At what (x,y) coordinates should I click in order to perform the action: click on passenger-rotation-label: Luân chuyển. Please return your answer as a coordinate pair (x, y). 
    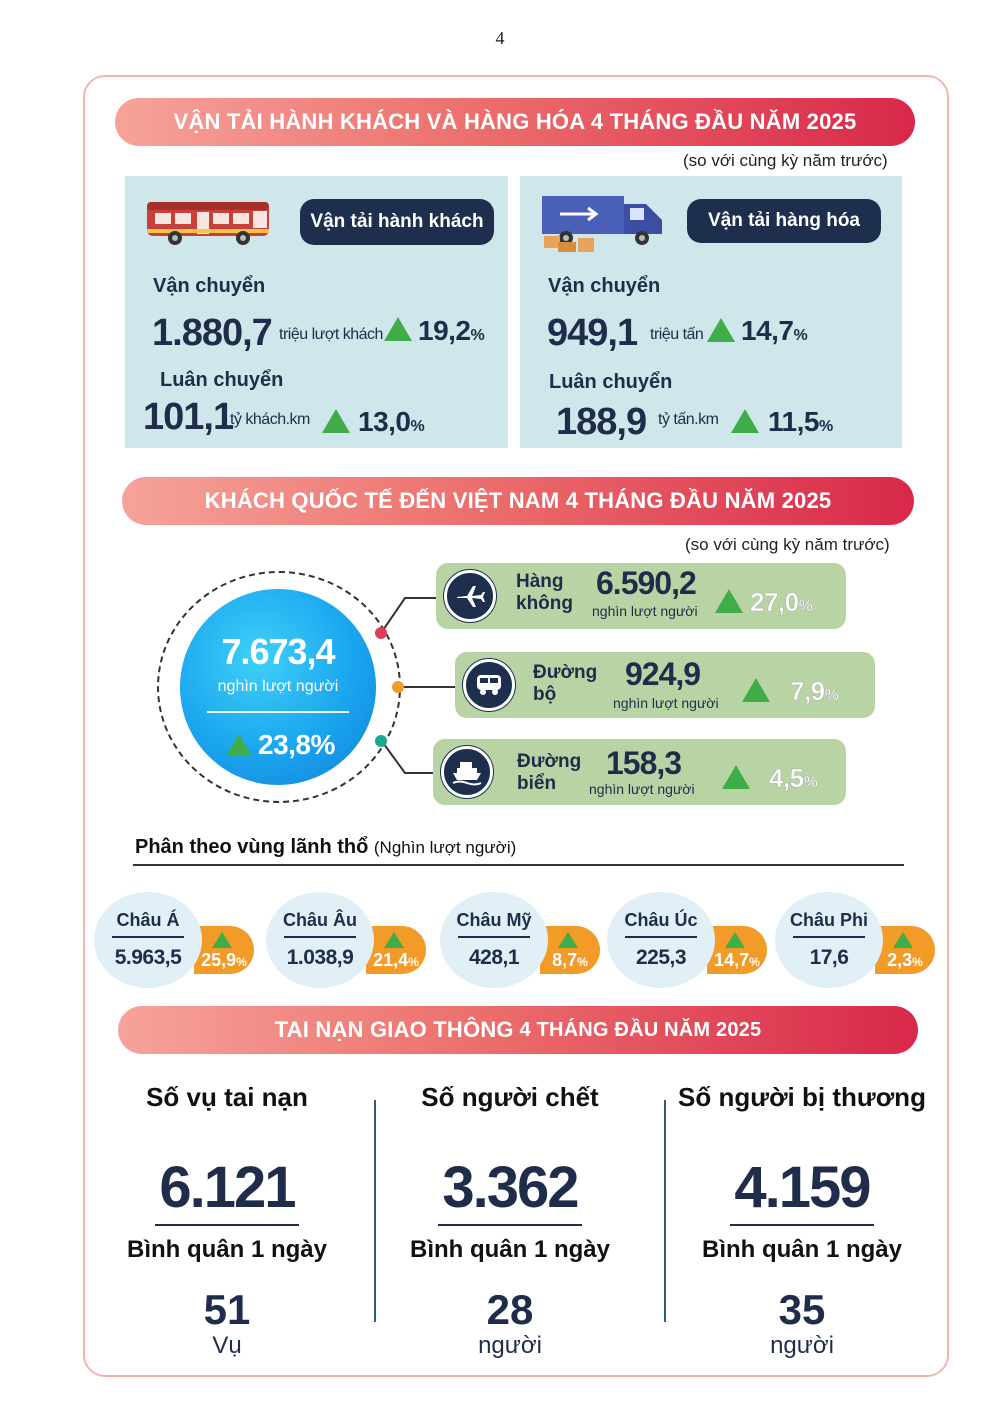
    Looking at the image, I should click on (222, 380).